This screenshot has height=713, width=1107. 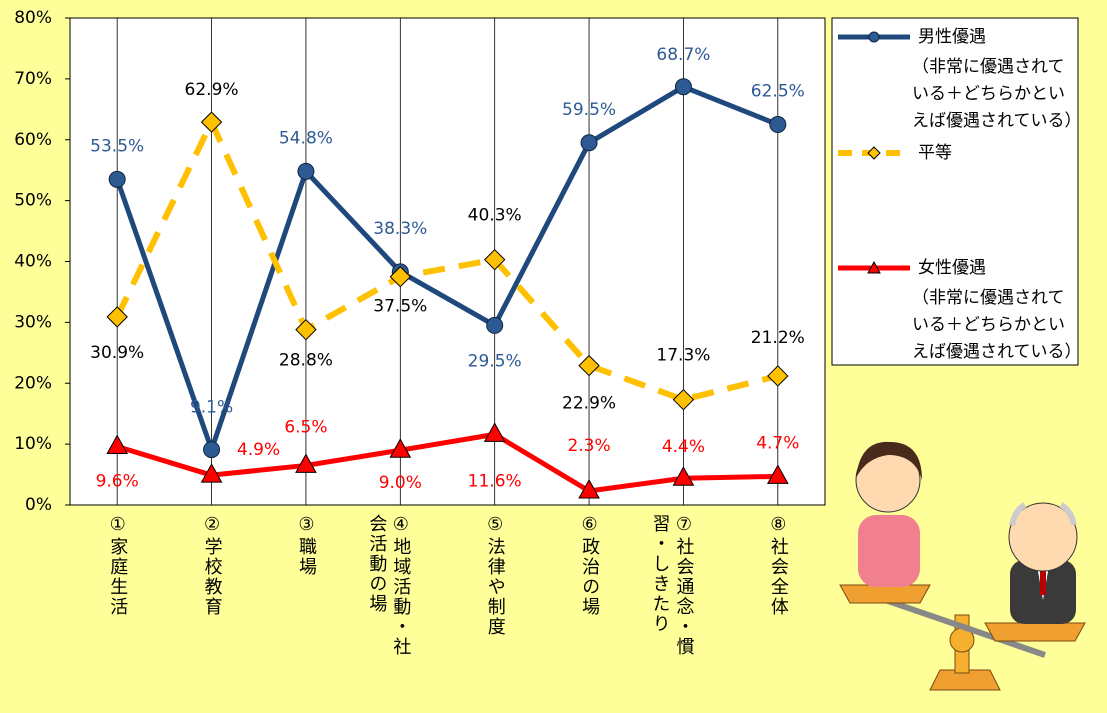 I want to click on x-tick-label: ①家庭生活, so click(x=118, y=565).